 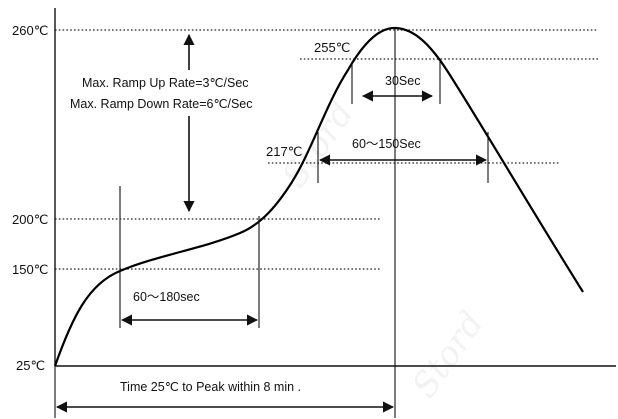 What do you see at coordinates (284, 151) in the screenshot?
I see `label-217: 217℃` at bounding box center [284, 151].